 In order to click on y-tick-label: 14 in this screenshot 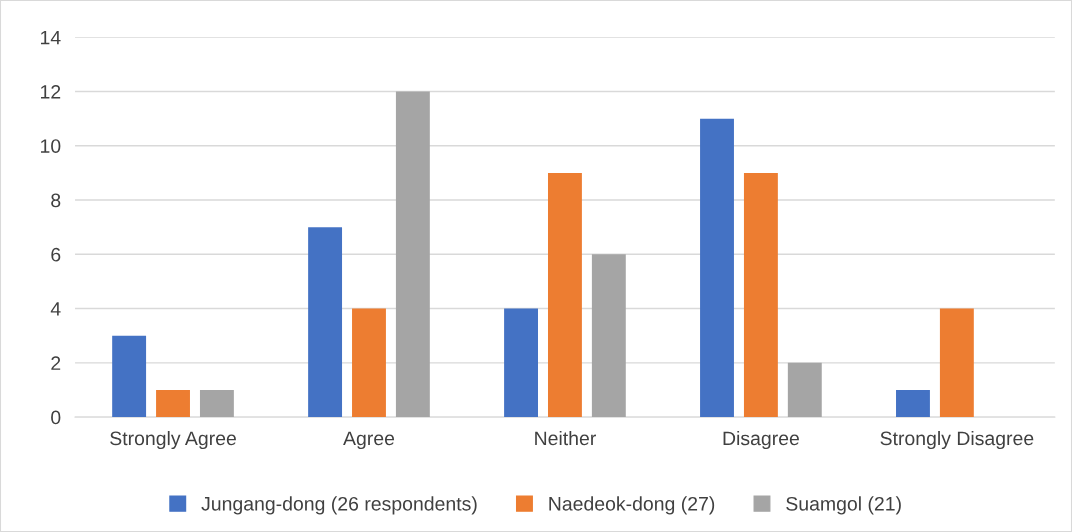, I will do `click(51, 37)`.